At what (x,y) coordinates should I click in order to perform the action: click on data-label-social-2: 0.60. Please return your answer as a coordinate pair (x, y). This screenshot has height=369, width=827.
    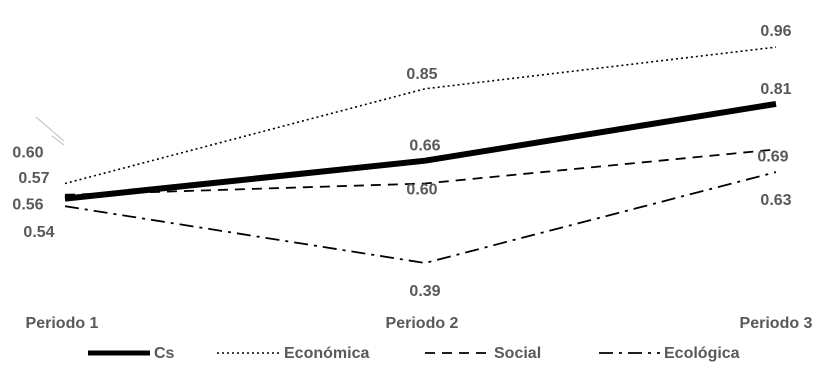
    Looking at the image, I should click on (421, 189).